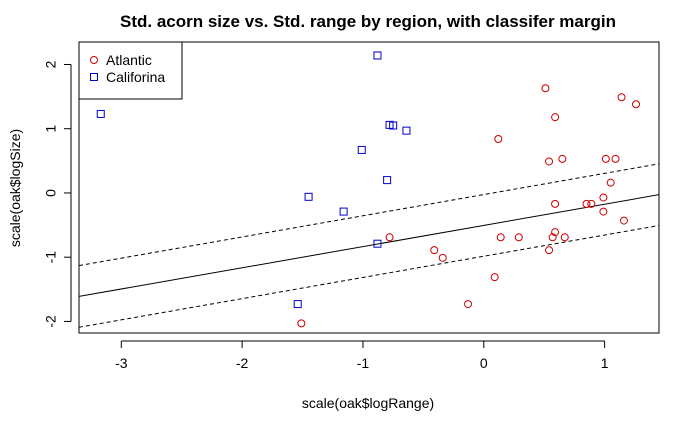 The image size is (700, 432). What do you see at coordinates (51, 321) in the screenshot?
I see `y-tick-label: -2` at bounding box center [51, 321].